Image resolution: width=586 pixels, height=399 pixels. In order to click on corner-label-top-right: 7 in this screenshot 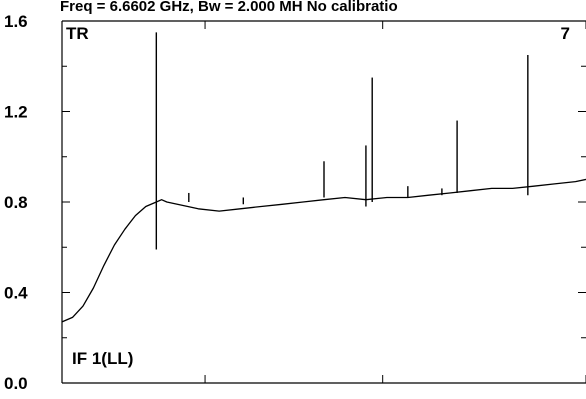, I will do `click(565, 33)`.